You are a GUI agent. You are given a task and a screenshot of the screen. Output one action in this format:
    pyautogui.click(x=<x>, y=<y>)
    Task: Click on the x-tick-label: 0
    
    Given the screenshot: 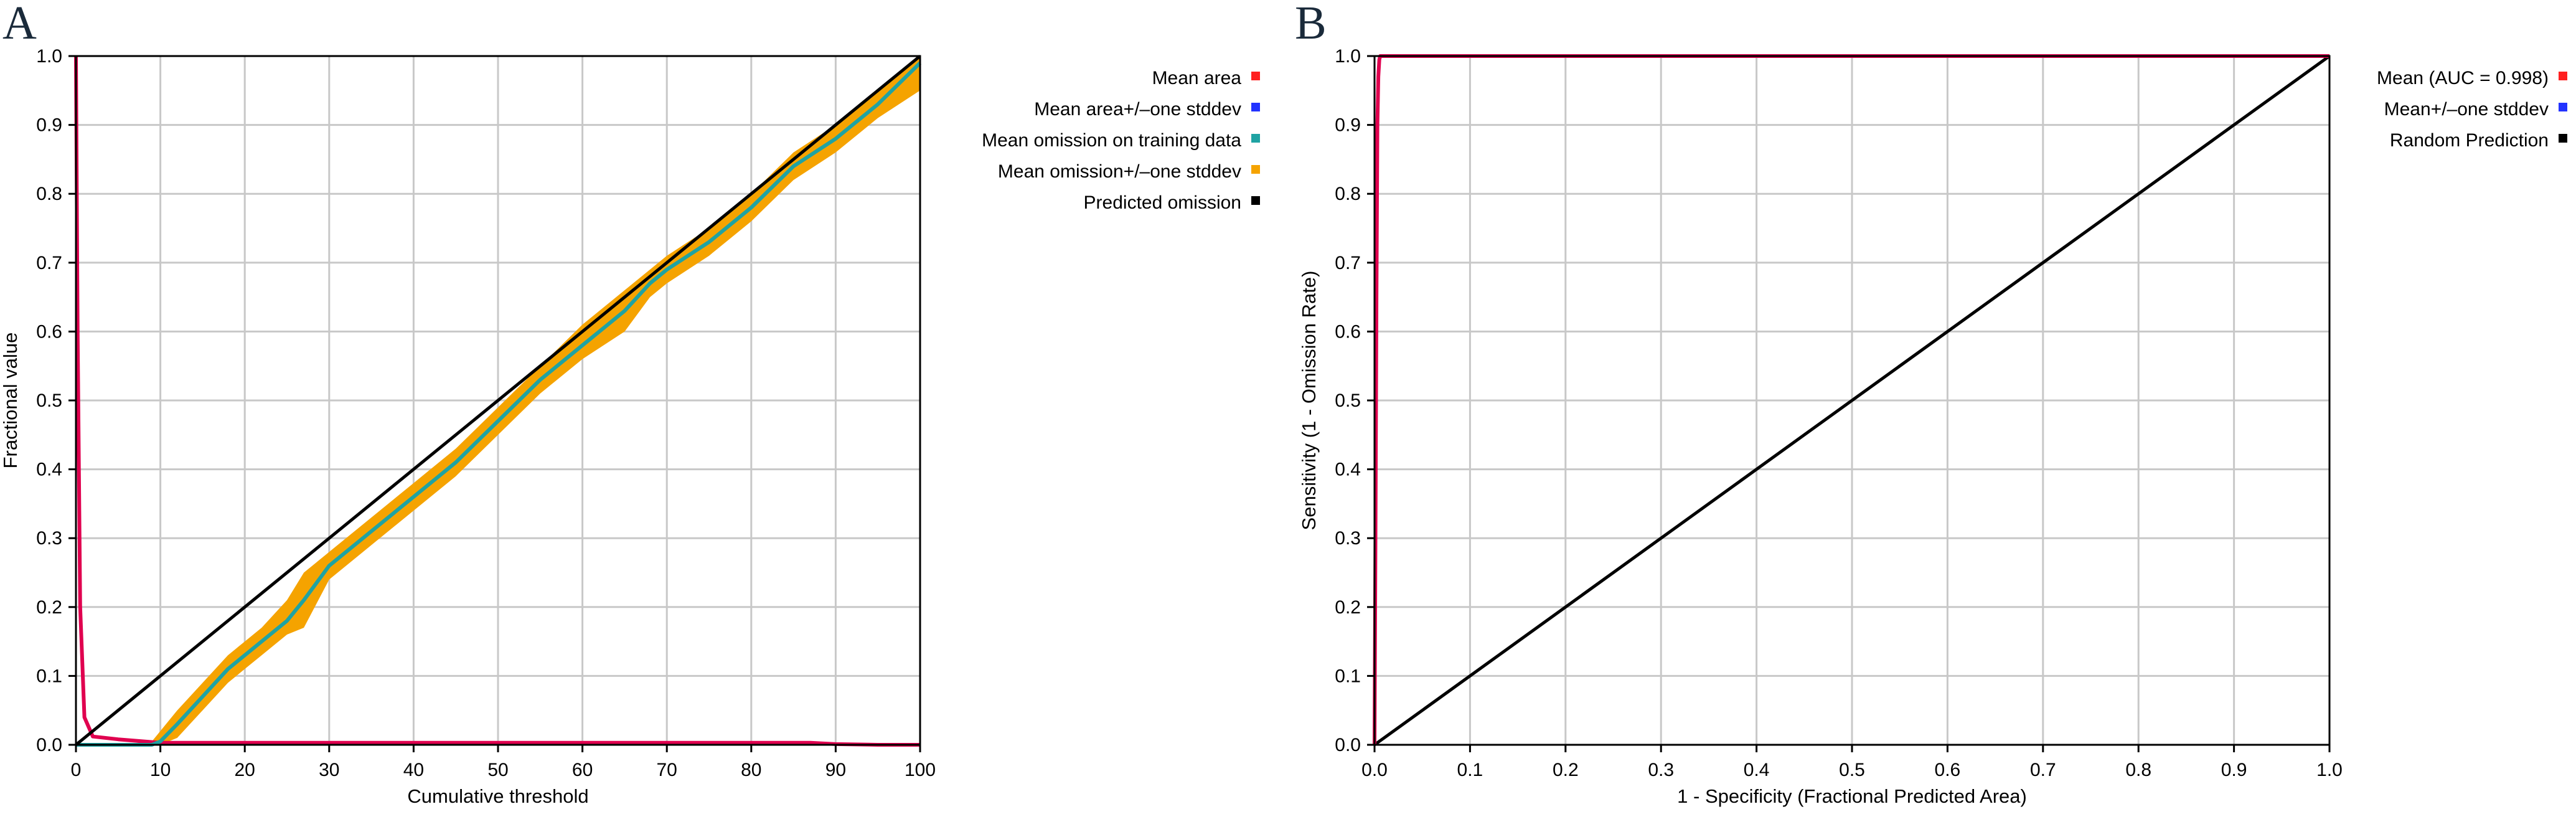 What is the action you would take?
    pyautogui.click(x=76, y=770)
    